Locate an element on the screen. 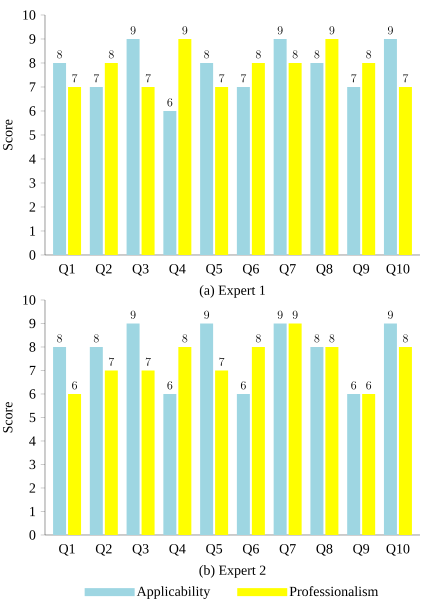  x-tick-label: Q3 is located at coordinates (140, 550).